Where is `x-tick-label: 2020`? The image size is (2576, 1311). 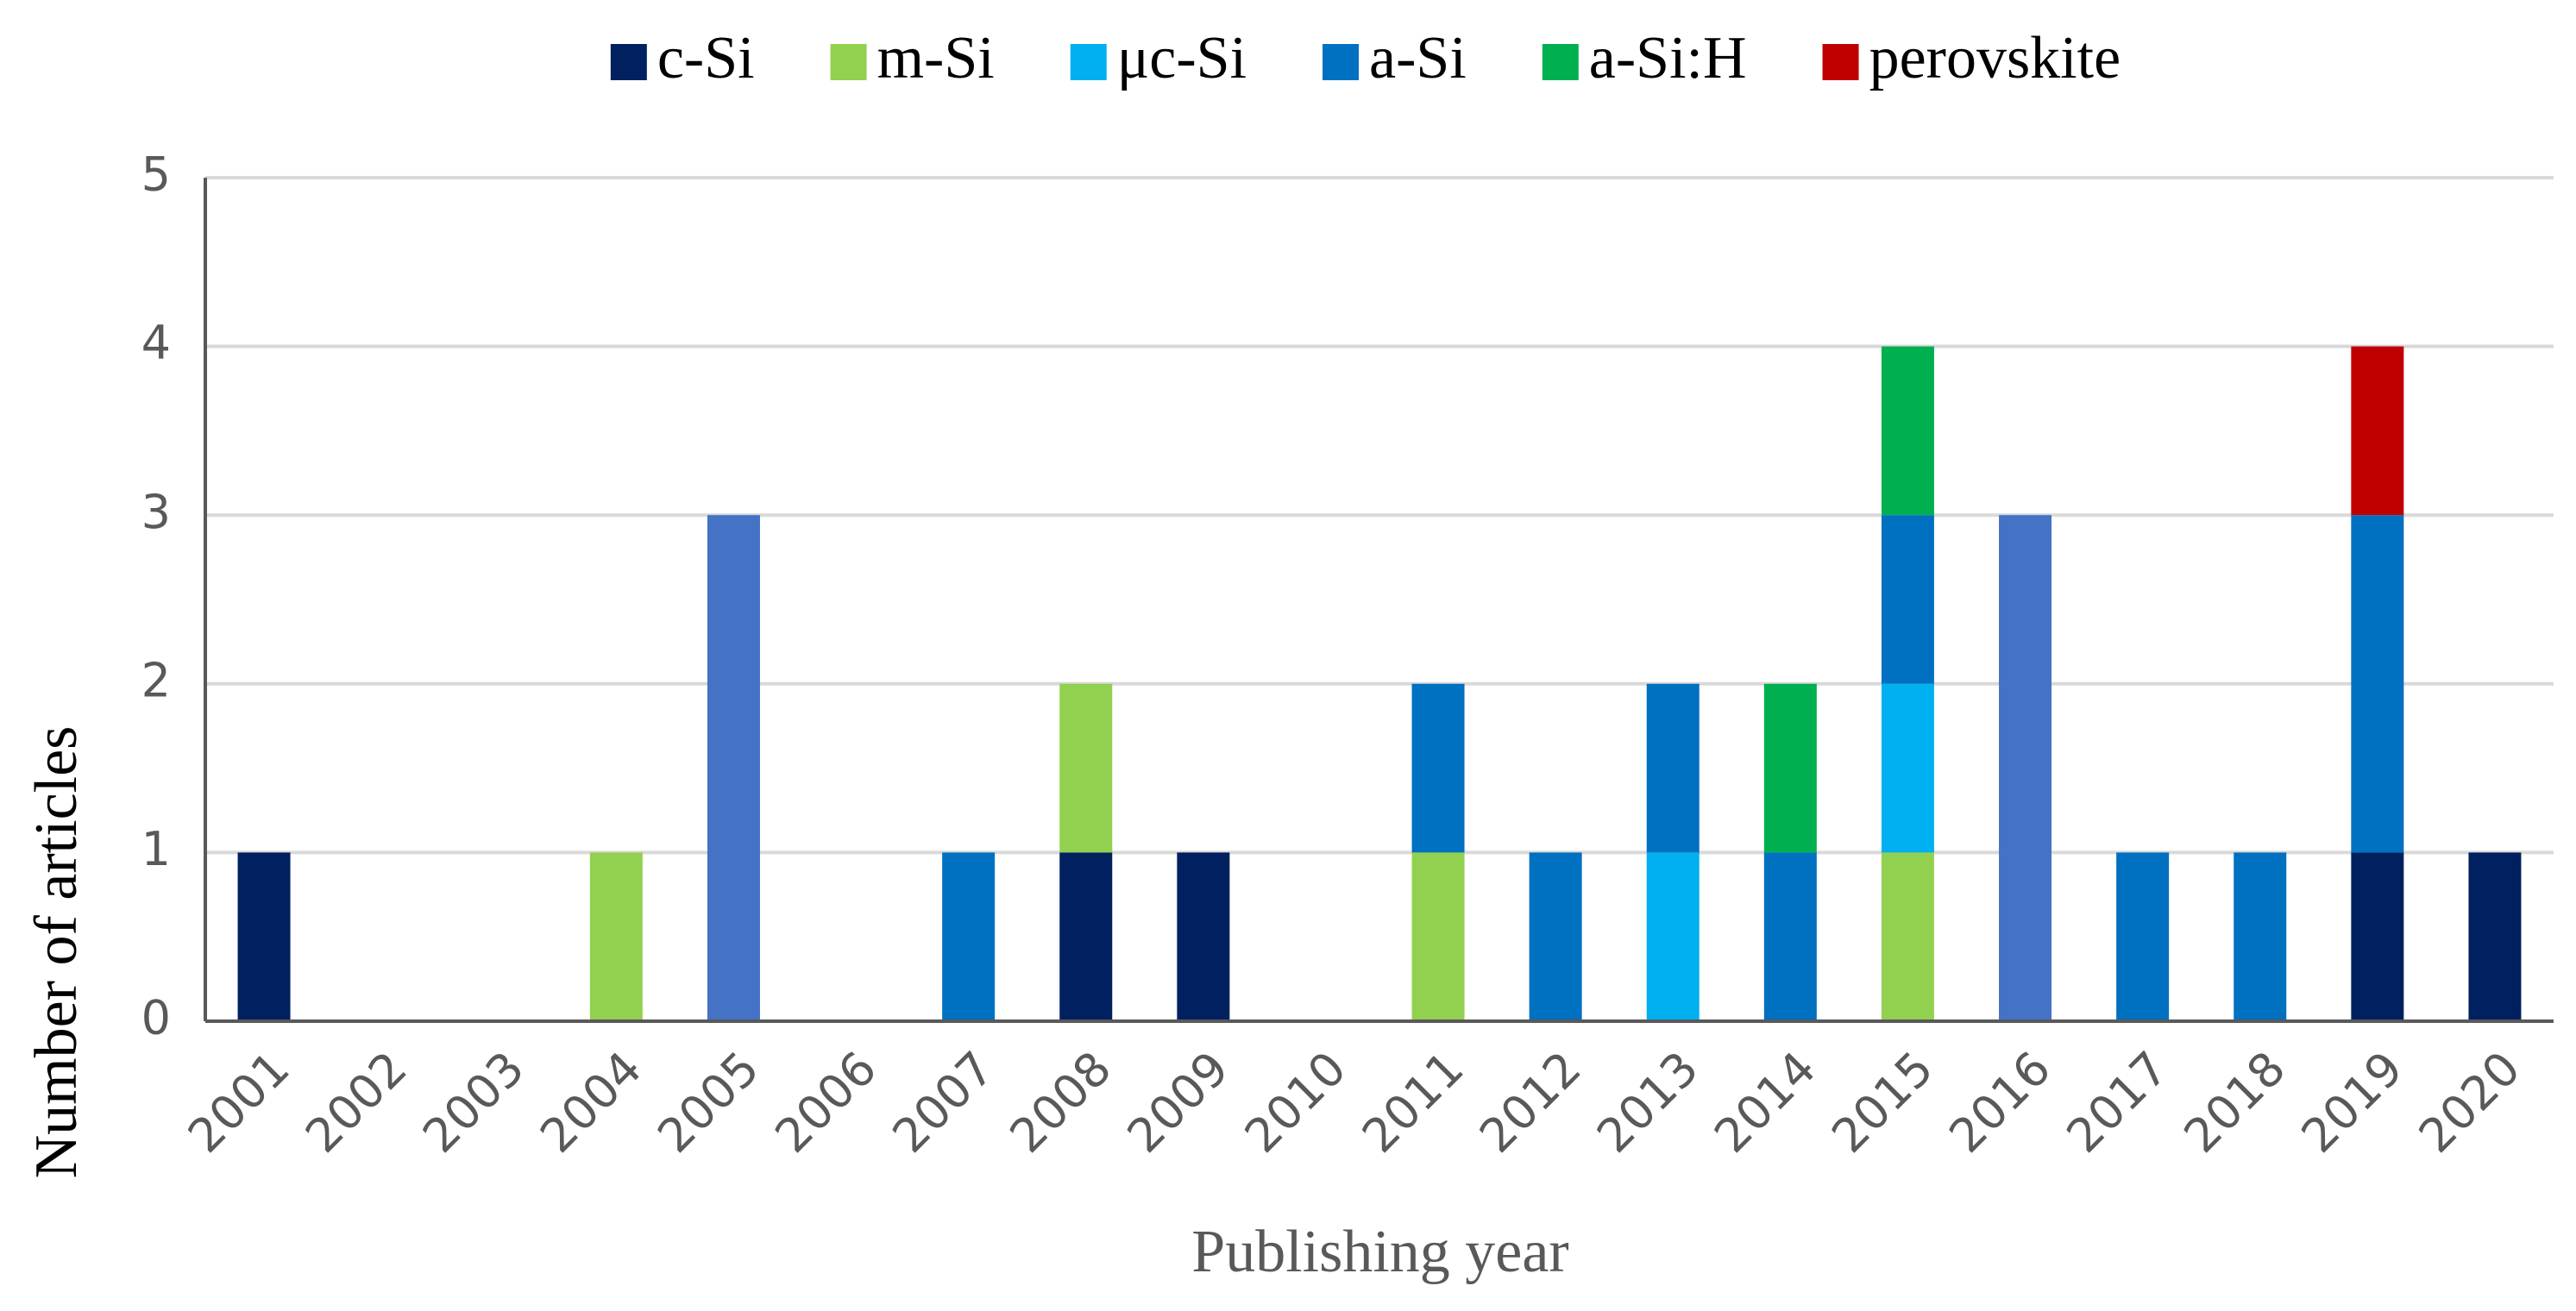
x-tick-label: 2020 is located at coordinates (2470, 1103).